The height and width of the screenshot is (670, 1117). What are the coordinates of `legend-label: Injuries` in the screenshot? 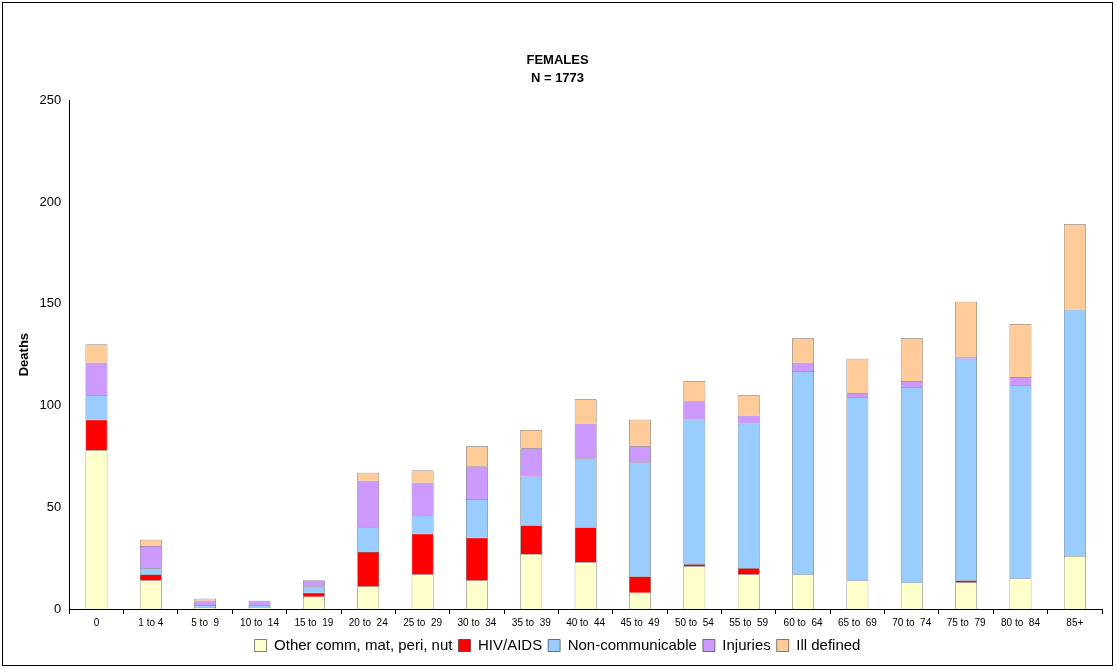 It's located at (746, 644).